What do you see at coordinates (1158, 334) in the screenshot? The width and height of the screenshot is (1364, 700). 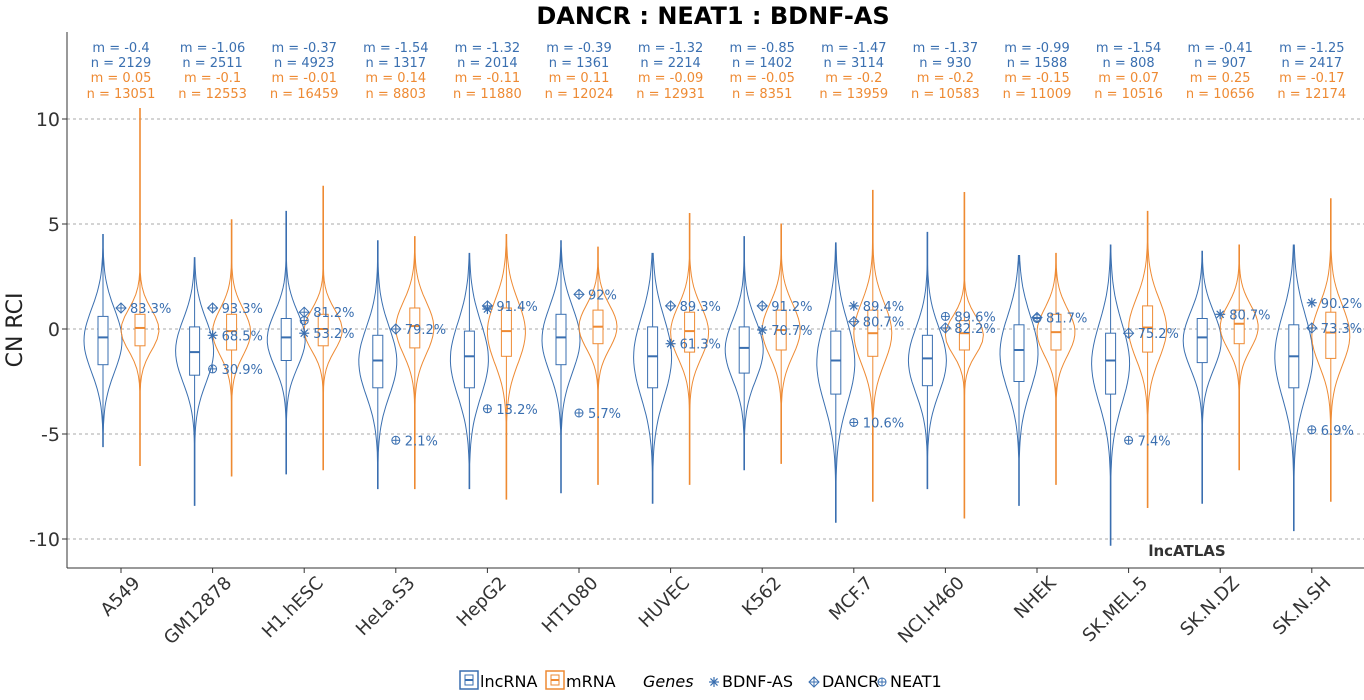 I see `percent-label: 75.2%` at bounding box center [1158, 334].